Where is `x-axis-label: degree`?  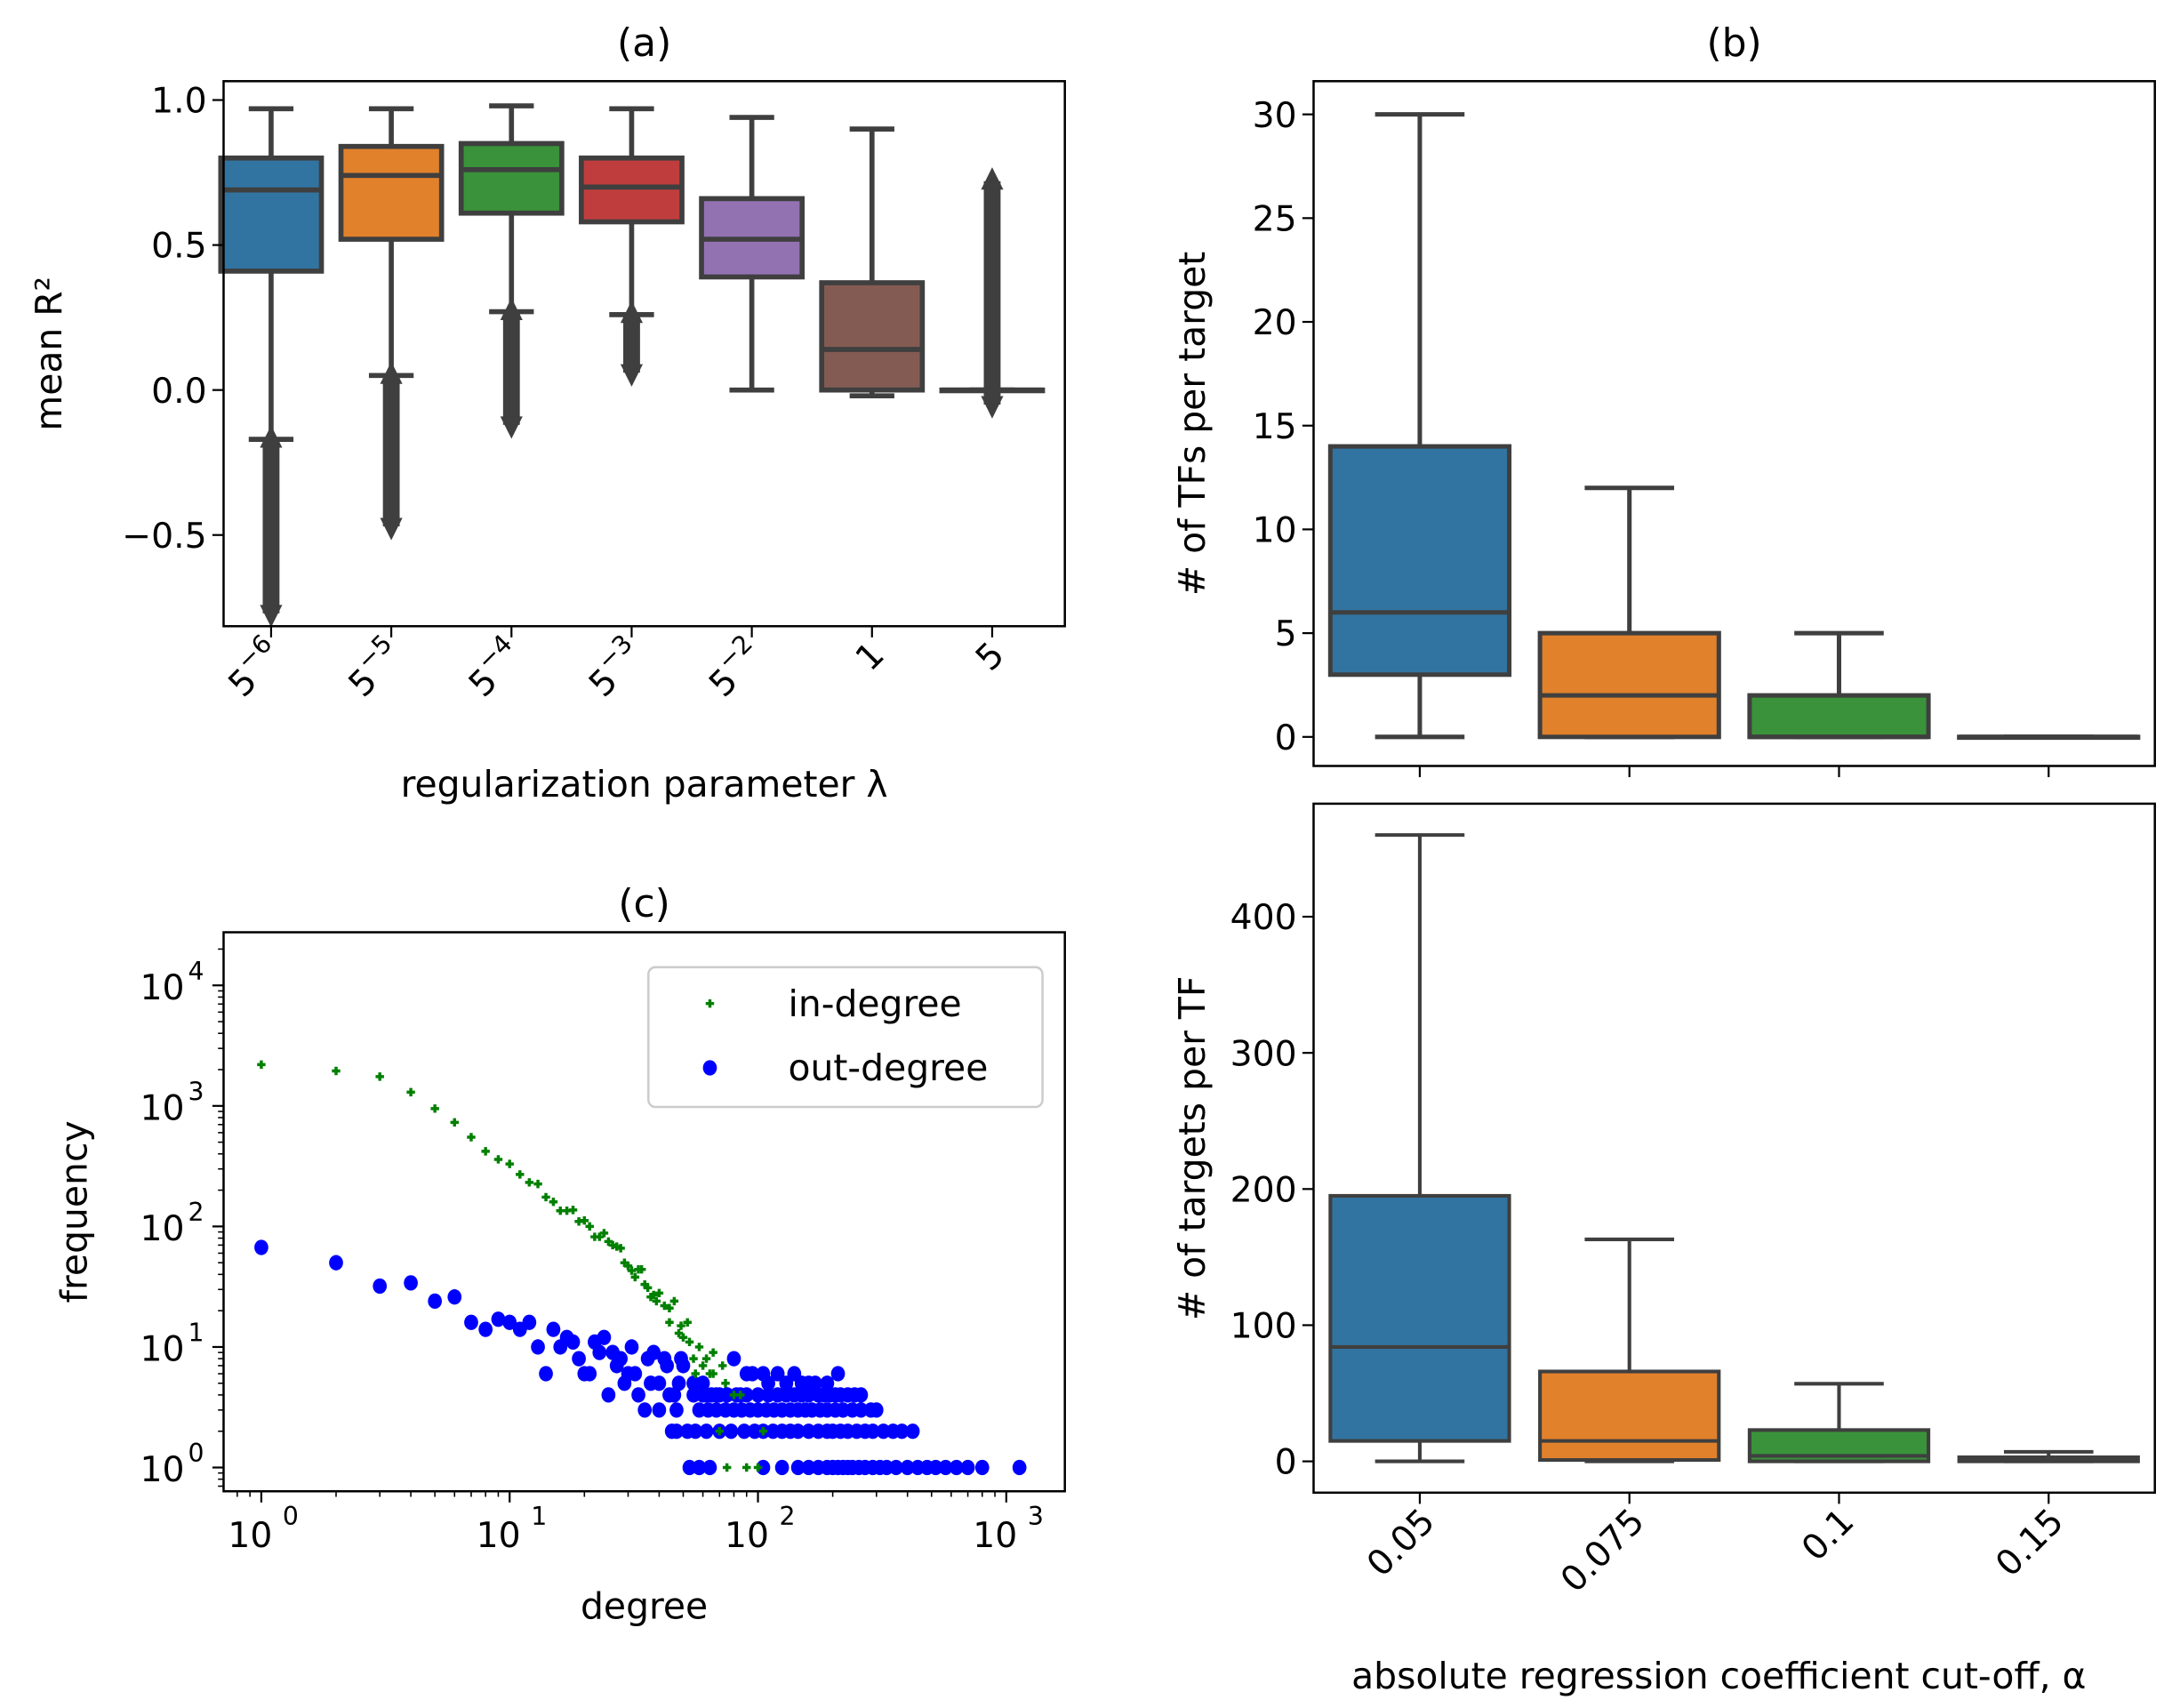 x-axis-label: degree is located at coordinates (644, 1605).